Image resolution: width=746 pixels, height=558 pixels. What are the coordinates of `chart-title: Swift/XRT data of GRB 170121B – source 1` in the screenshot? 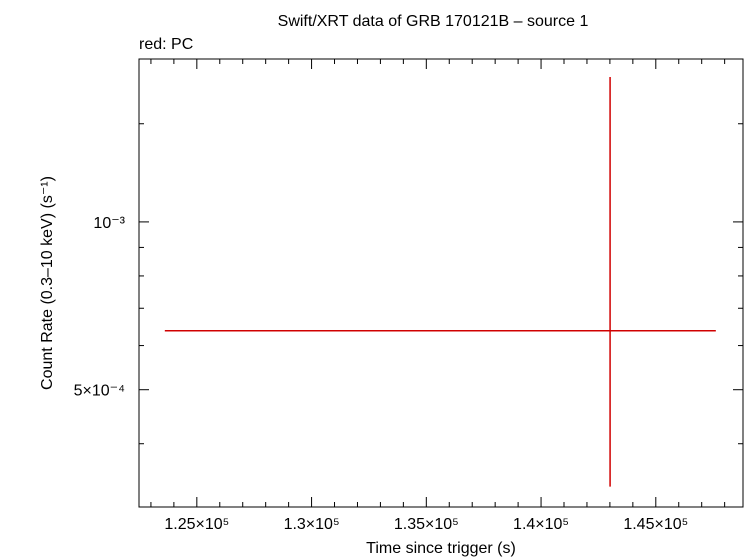 It's located at (433, 21).